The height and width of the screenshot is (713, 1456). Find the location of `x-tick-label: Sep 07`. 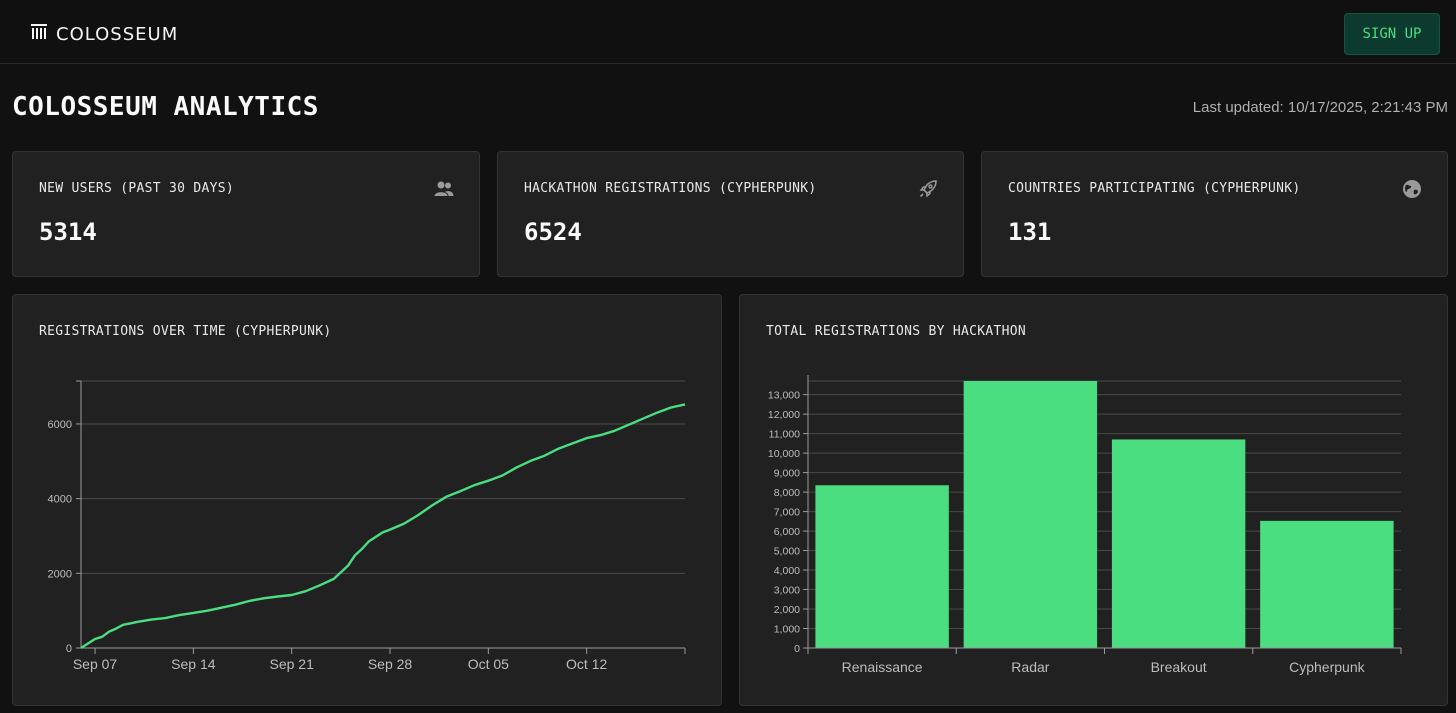

x-tick-label: Sep 07 is located at coordinates (95, 664).